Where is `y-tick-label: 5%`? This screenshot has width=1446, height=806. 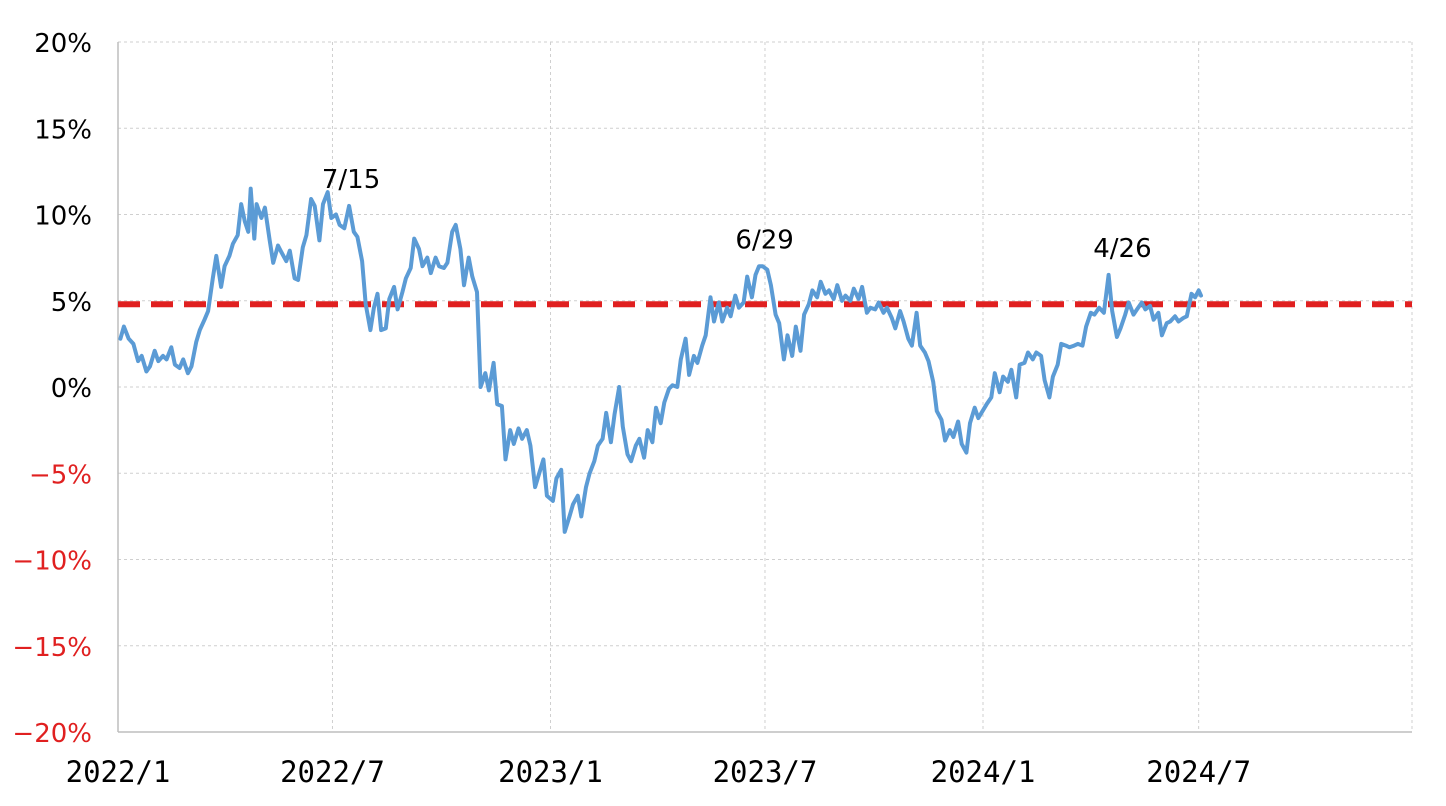
y-tick-label: 5% is located at coordinates (71, 303).